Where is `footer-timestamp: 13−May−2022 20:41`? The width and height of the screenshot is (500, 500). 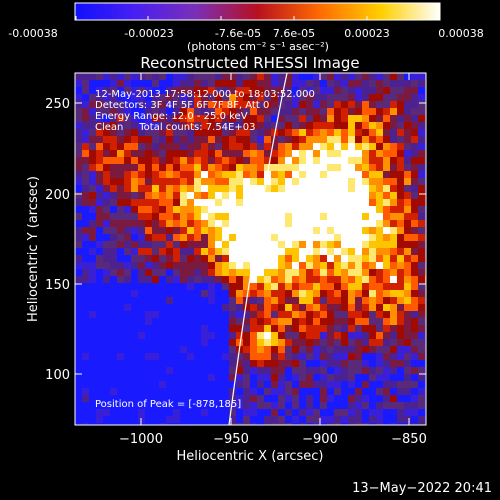
footer-timestamp: 13−May−2022 20:41 is located at coordinates (422, 488).